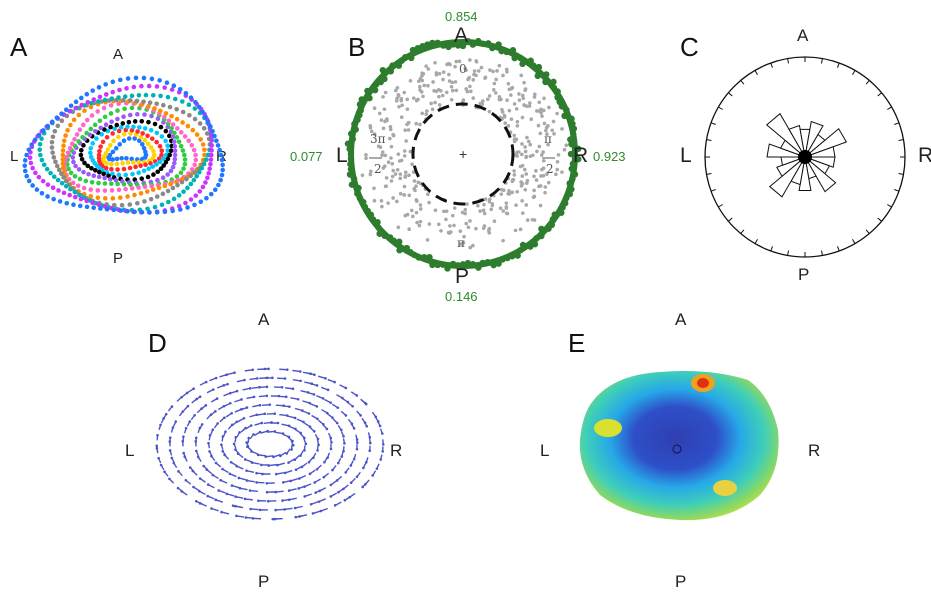 The width and height of the screenshot is (931, 595). Describe the element at coordinates (463, 154) in the screenshot. I see `dashed-circle` at that location.